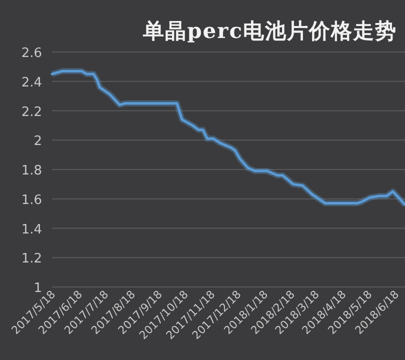  What do you see at coordinates (31, 200) in the screenshot?
I see `y-tick-label: 1.6` at bounding box center [31, 200].